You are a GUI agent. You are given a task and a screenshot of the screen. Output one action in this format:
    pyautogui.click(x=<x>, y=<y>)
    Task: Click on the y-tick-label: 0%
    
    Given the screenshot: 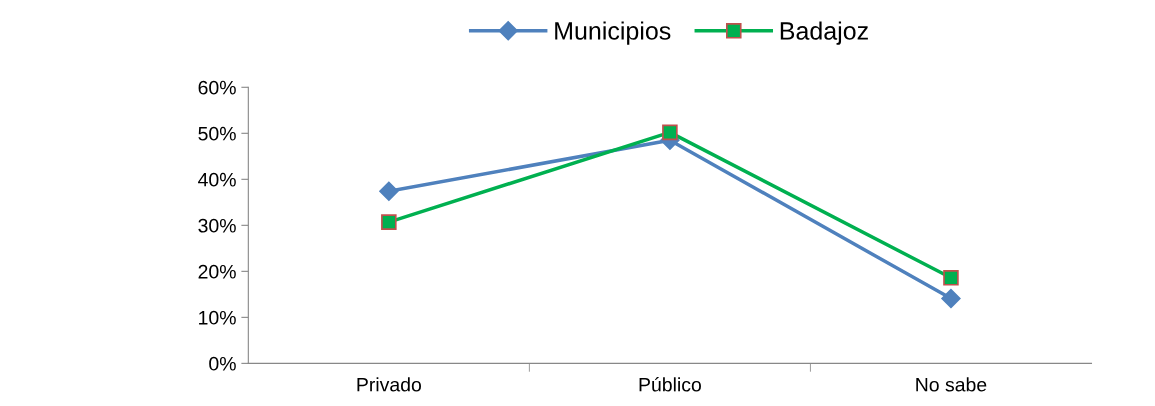 What is the action you would take?
    pyautogui.click(x=222, y=363)
    